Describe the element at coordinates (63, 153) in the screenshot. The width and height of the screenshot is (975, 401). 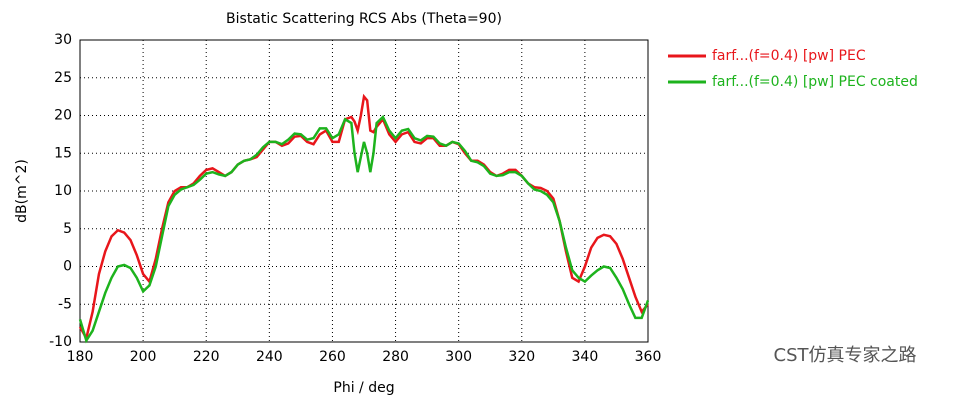
I see `y-tick-label: 15` at that location.